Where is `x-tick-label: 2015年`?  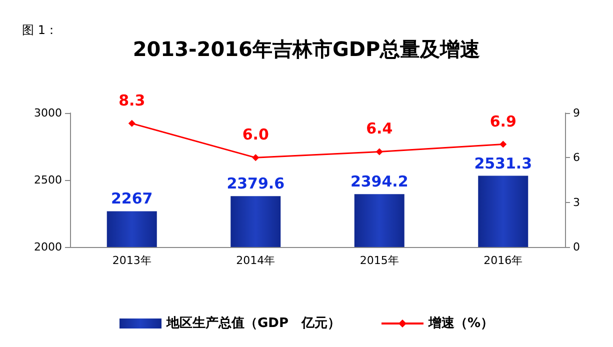 x-tick-label: 2015年 is located at coordinates (379, 260).